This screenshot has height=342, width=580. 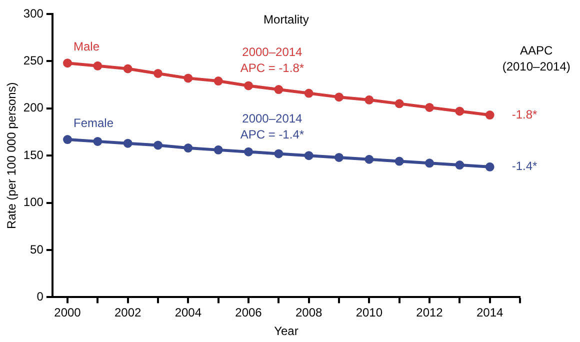 I want to click on y-tick-label: 200, so click(x=33, y=107).